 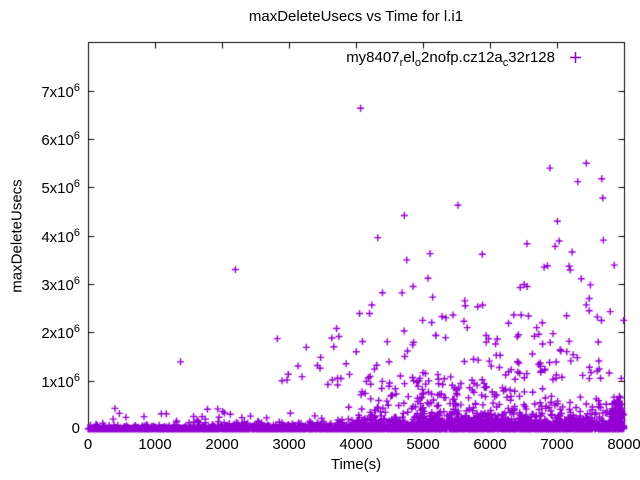 I want to click on y-tick-label: 0, so click(x=75, y=428).